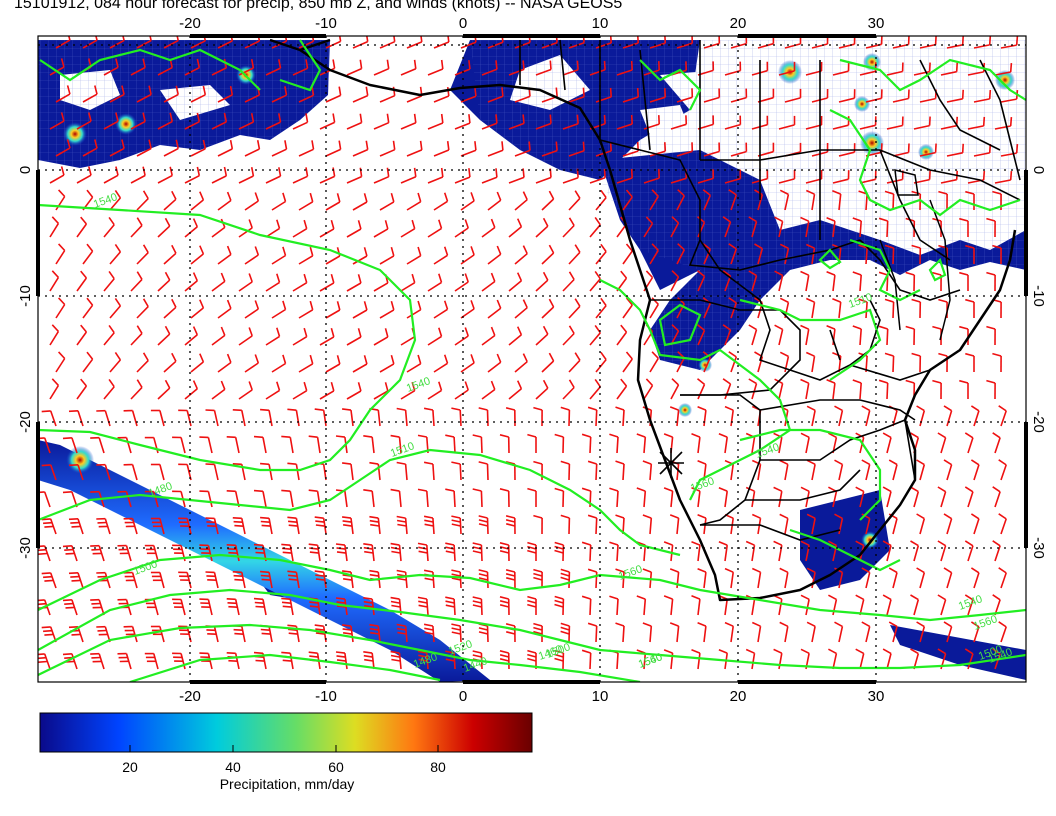 The width and height of the screenshot is (1056, 816). What do you see at coordinates (738, 696) in the screenshot?
I see `lon-tick-bottom: 20` at bounding box center [738, 696].